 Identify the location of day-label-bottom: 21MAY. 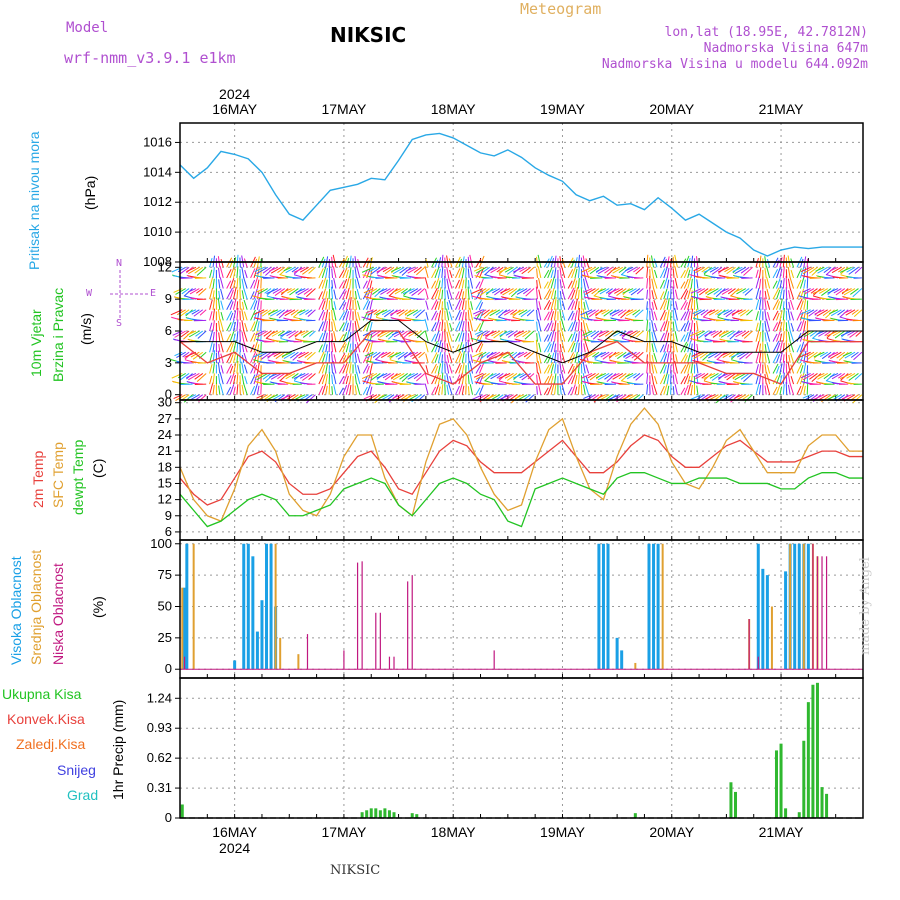
(782, 832).